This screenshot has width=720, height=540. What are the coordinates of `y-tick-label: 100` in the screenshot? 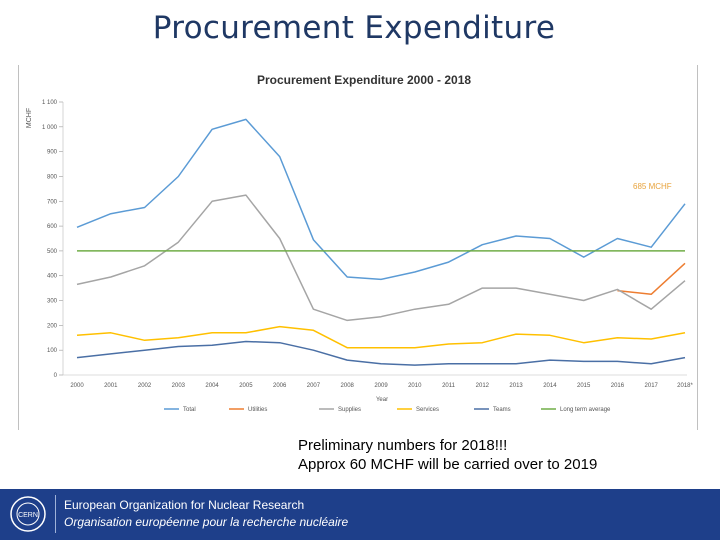 It's located at (52, 351).